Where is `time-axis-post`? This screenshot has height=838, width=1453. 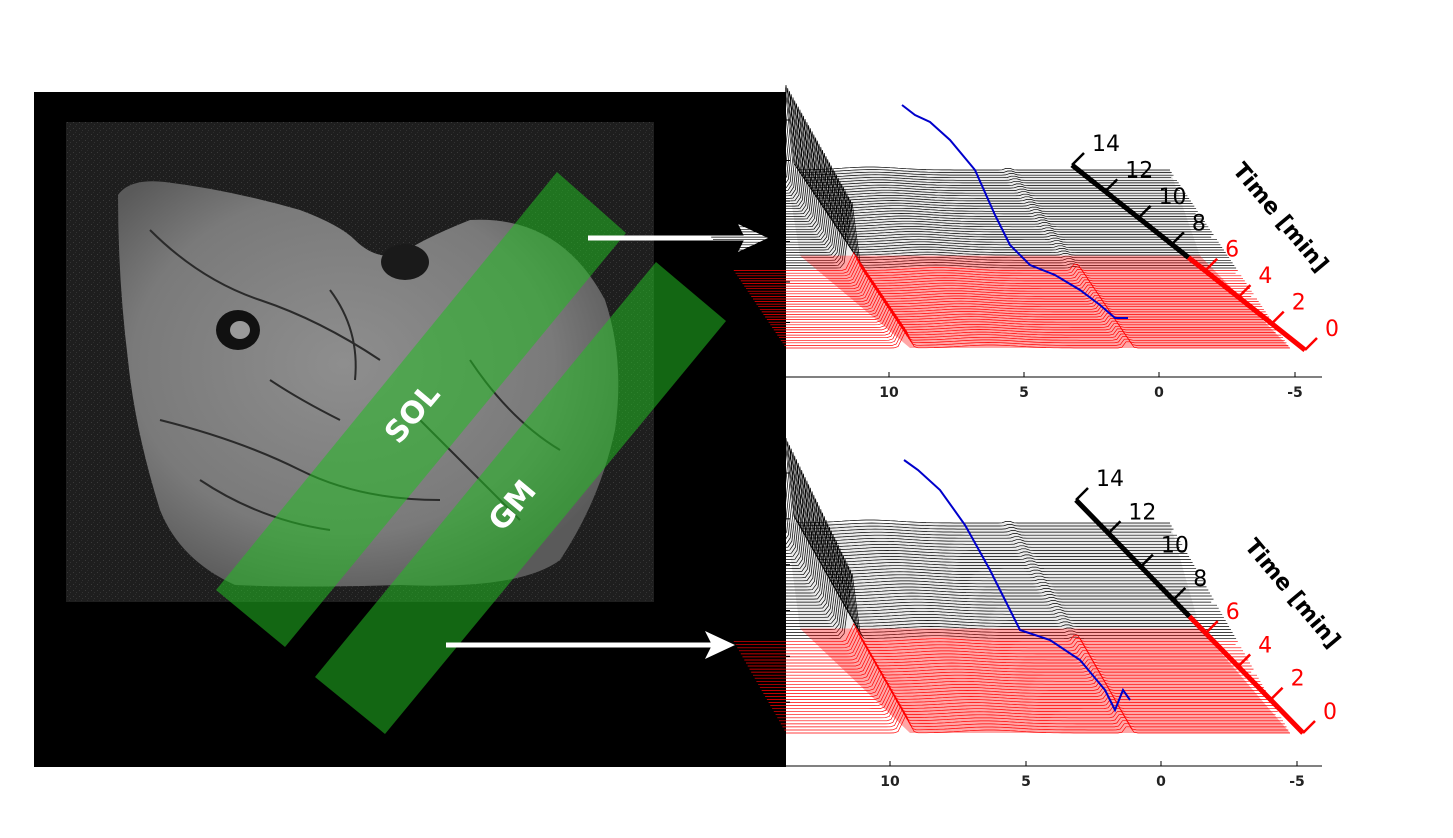
time-axis-post is located at coordinates (1133, 558).